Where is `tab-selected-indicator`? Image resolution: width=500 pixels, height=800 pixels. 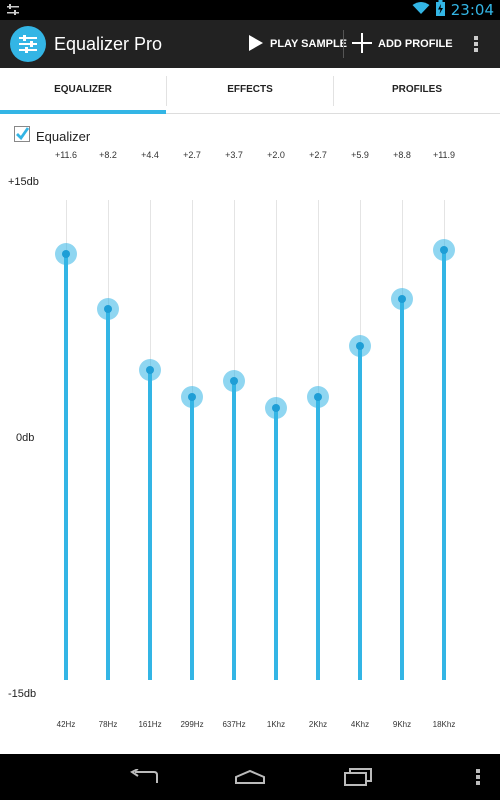 tab-selected-indicator is located at coordinates (83, 112).